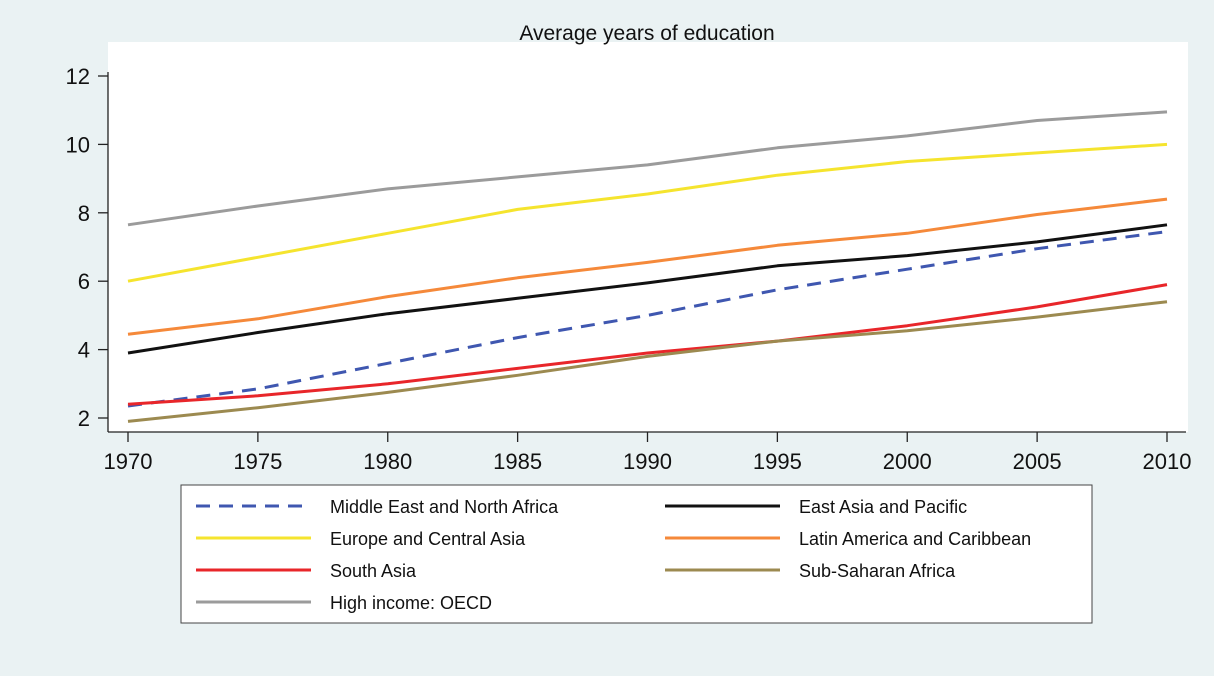 The image size is (1214, 676). What do you see at coordinates (877, 571) in the screenshot?
I see `legend-label-5: Sub-Saharan Africa` at bounding box center [877, 571].